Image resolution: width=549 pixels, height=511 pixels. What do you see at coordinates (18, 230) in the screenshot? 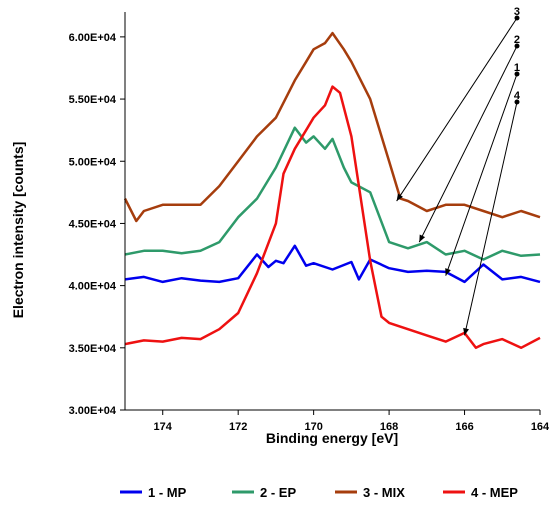
I see `y-axis-title: Electron intensity [counts]` at bounding box center [18, 230].